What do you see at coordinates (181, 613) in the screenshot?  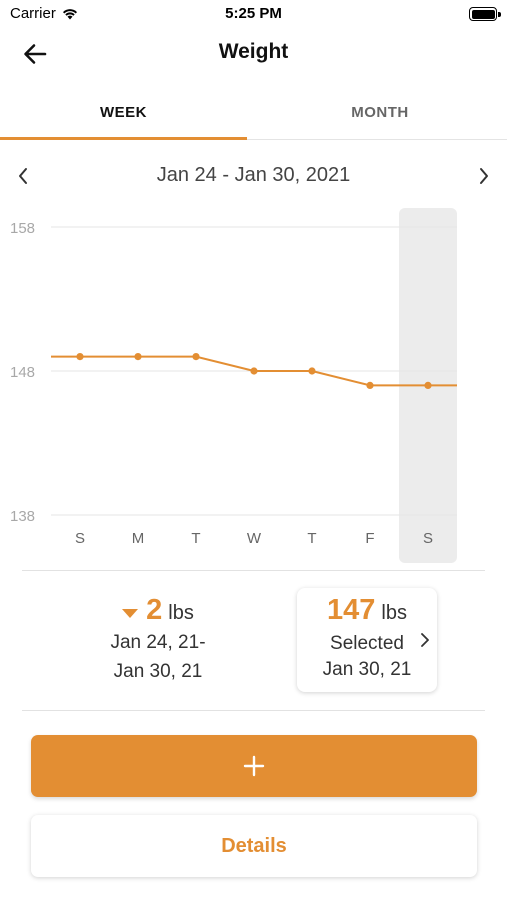 I see `change-unit: lbs` at bounding box center [181, 613].